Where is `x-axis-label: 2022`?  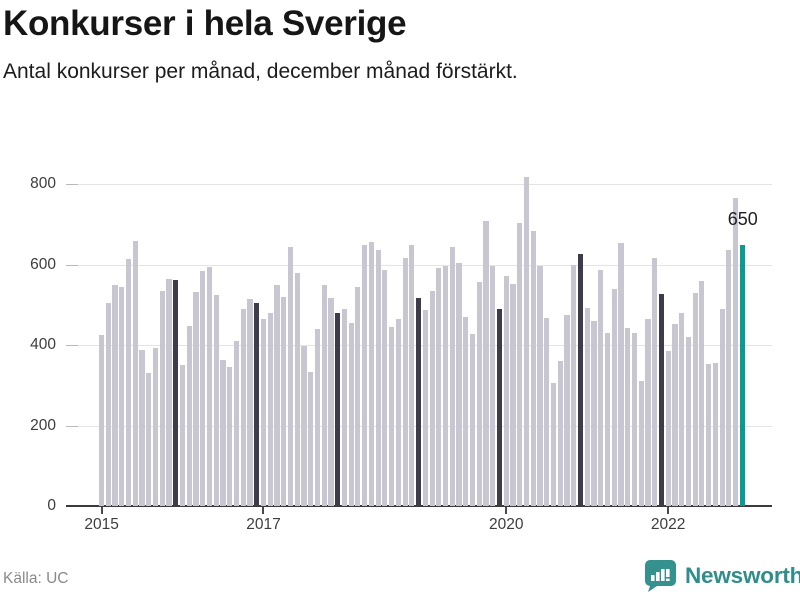
x-axis-label: 2022 is located at coordinates (668, 524).